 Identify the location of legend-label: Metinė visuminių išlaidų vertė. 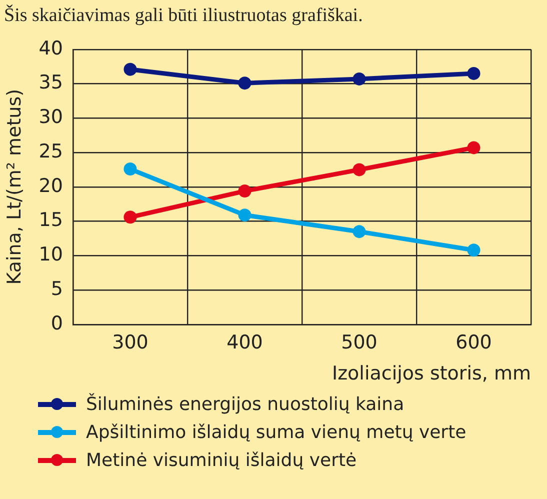
(221, 460).